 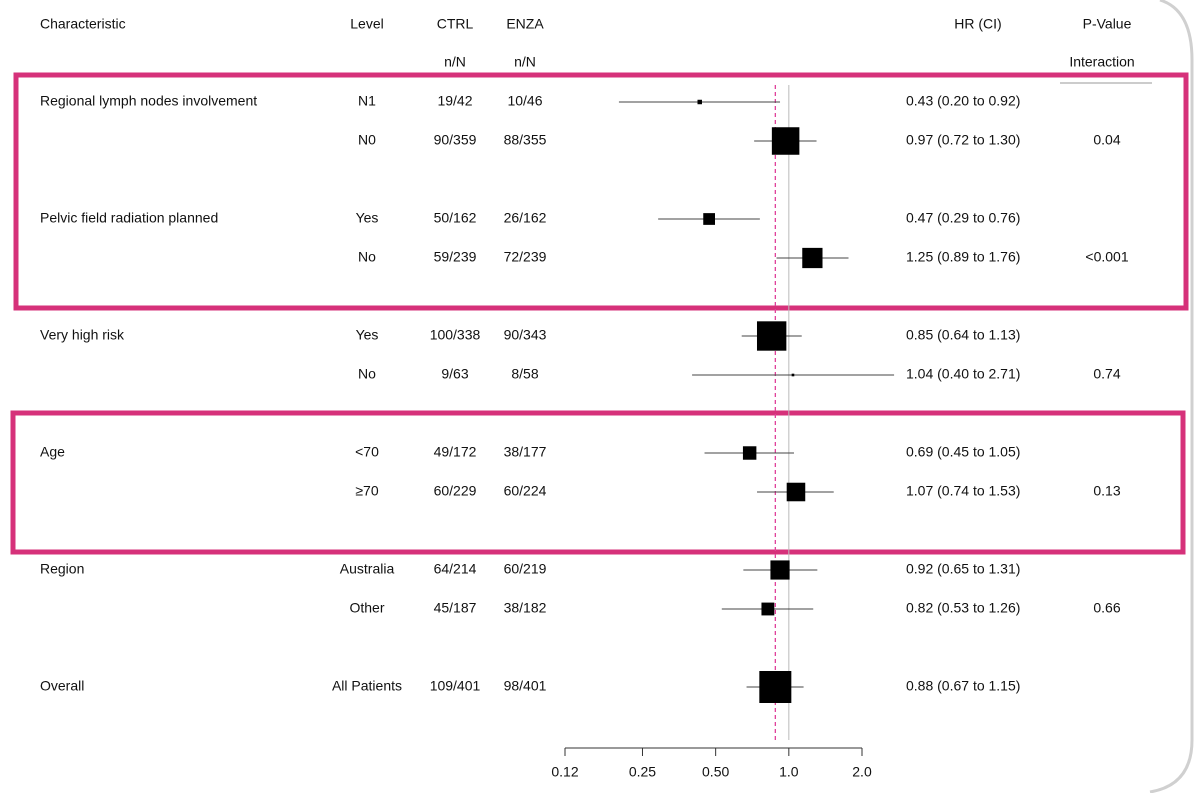 I want to click on enza-count: 98/401, so click(x=525, y=686).